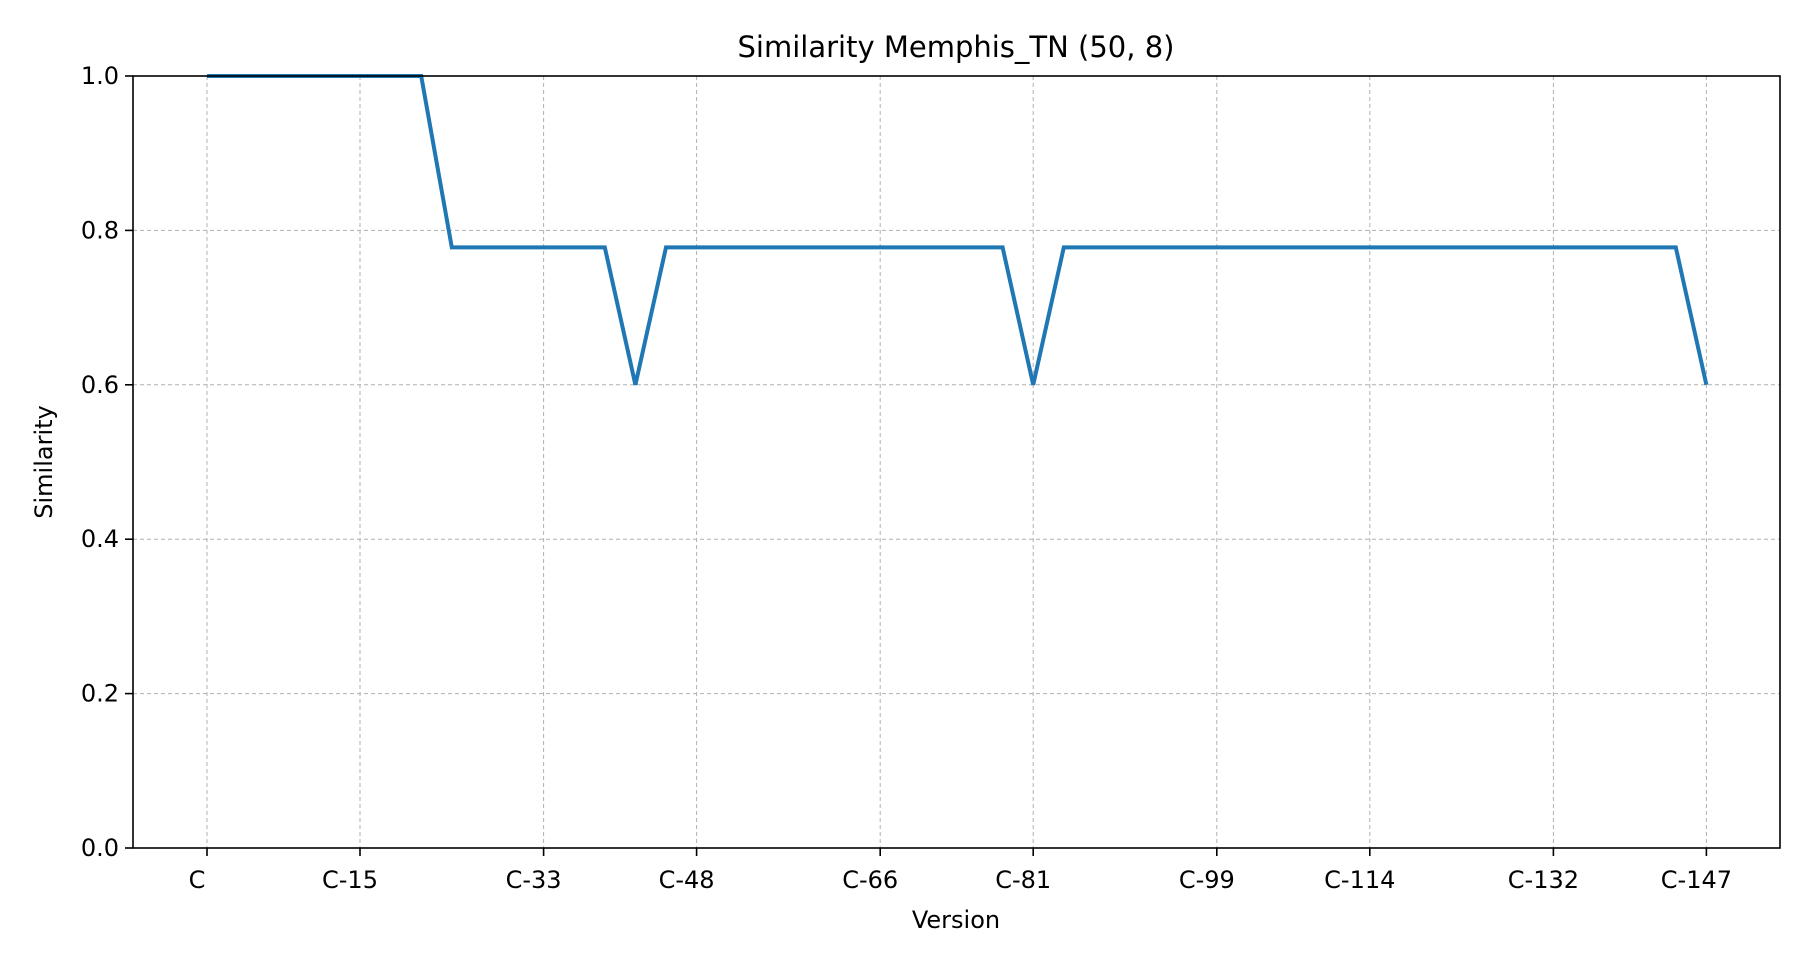  I want to click on x-tick-label: C-147, so click(1696, 880).